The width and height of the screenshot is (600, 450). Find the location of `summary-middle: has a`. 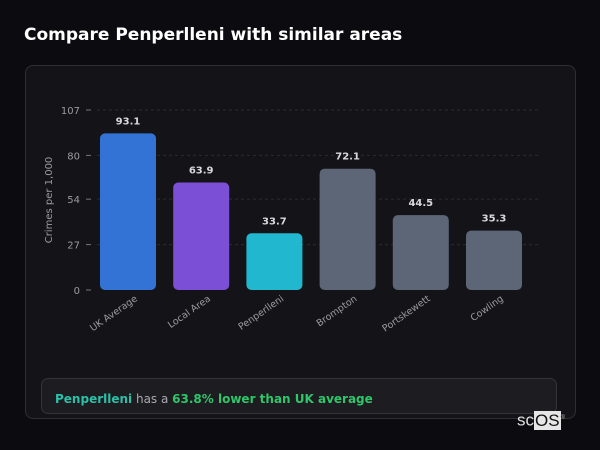

summary-middle: has a is located at coordinates (152, 399).